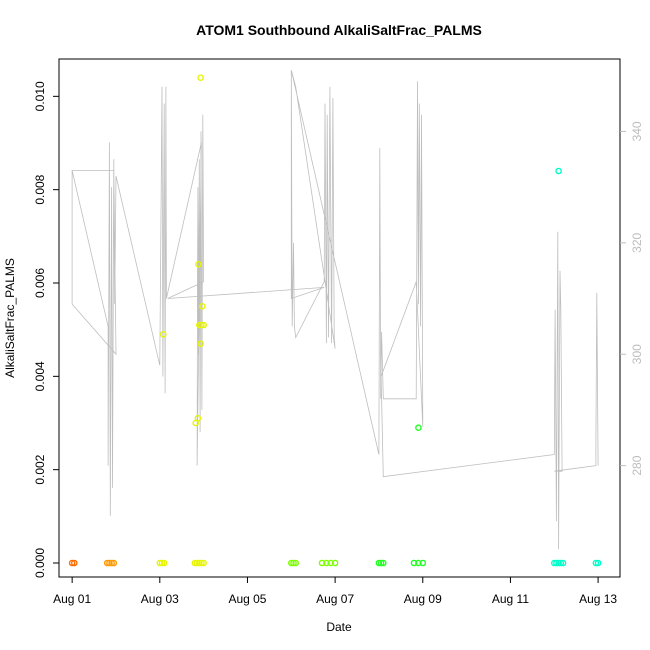 The image size is (650, 650). I want to click on y2-tick-label: 320, so click(637, 242).